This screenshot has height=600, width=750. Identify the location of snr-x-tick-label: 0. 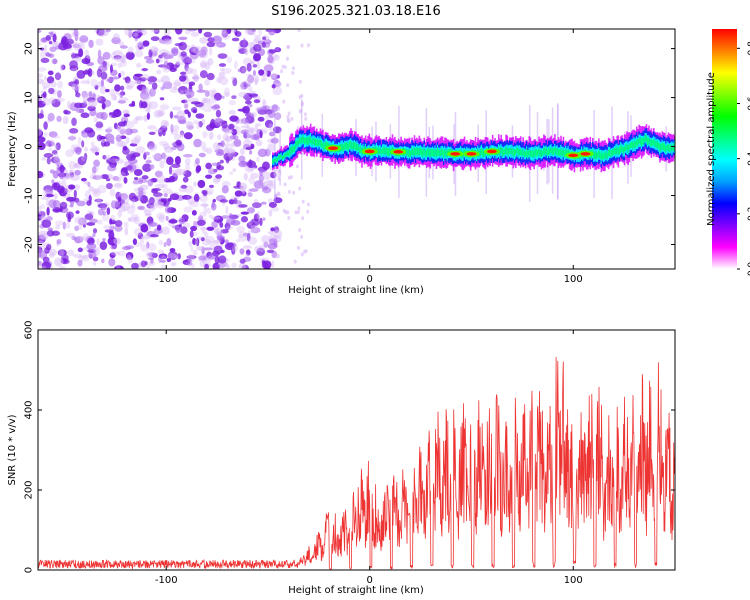
(370, 580).